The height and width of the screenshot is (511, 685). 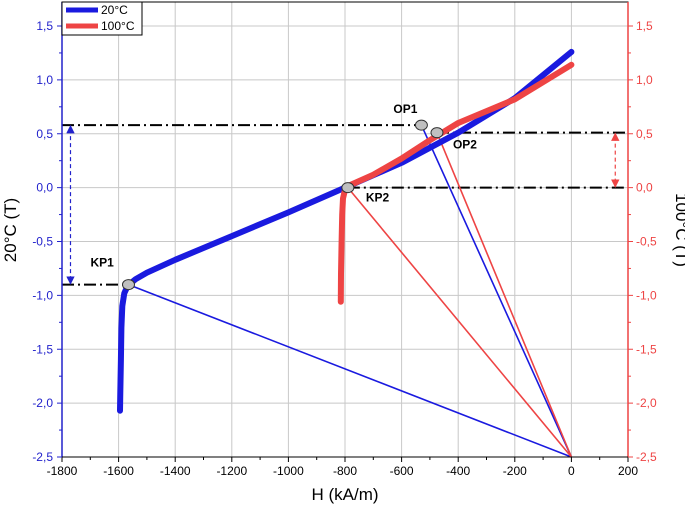 I want to click on left-tick-label: -1,5, so click(x=42, y=349).